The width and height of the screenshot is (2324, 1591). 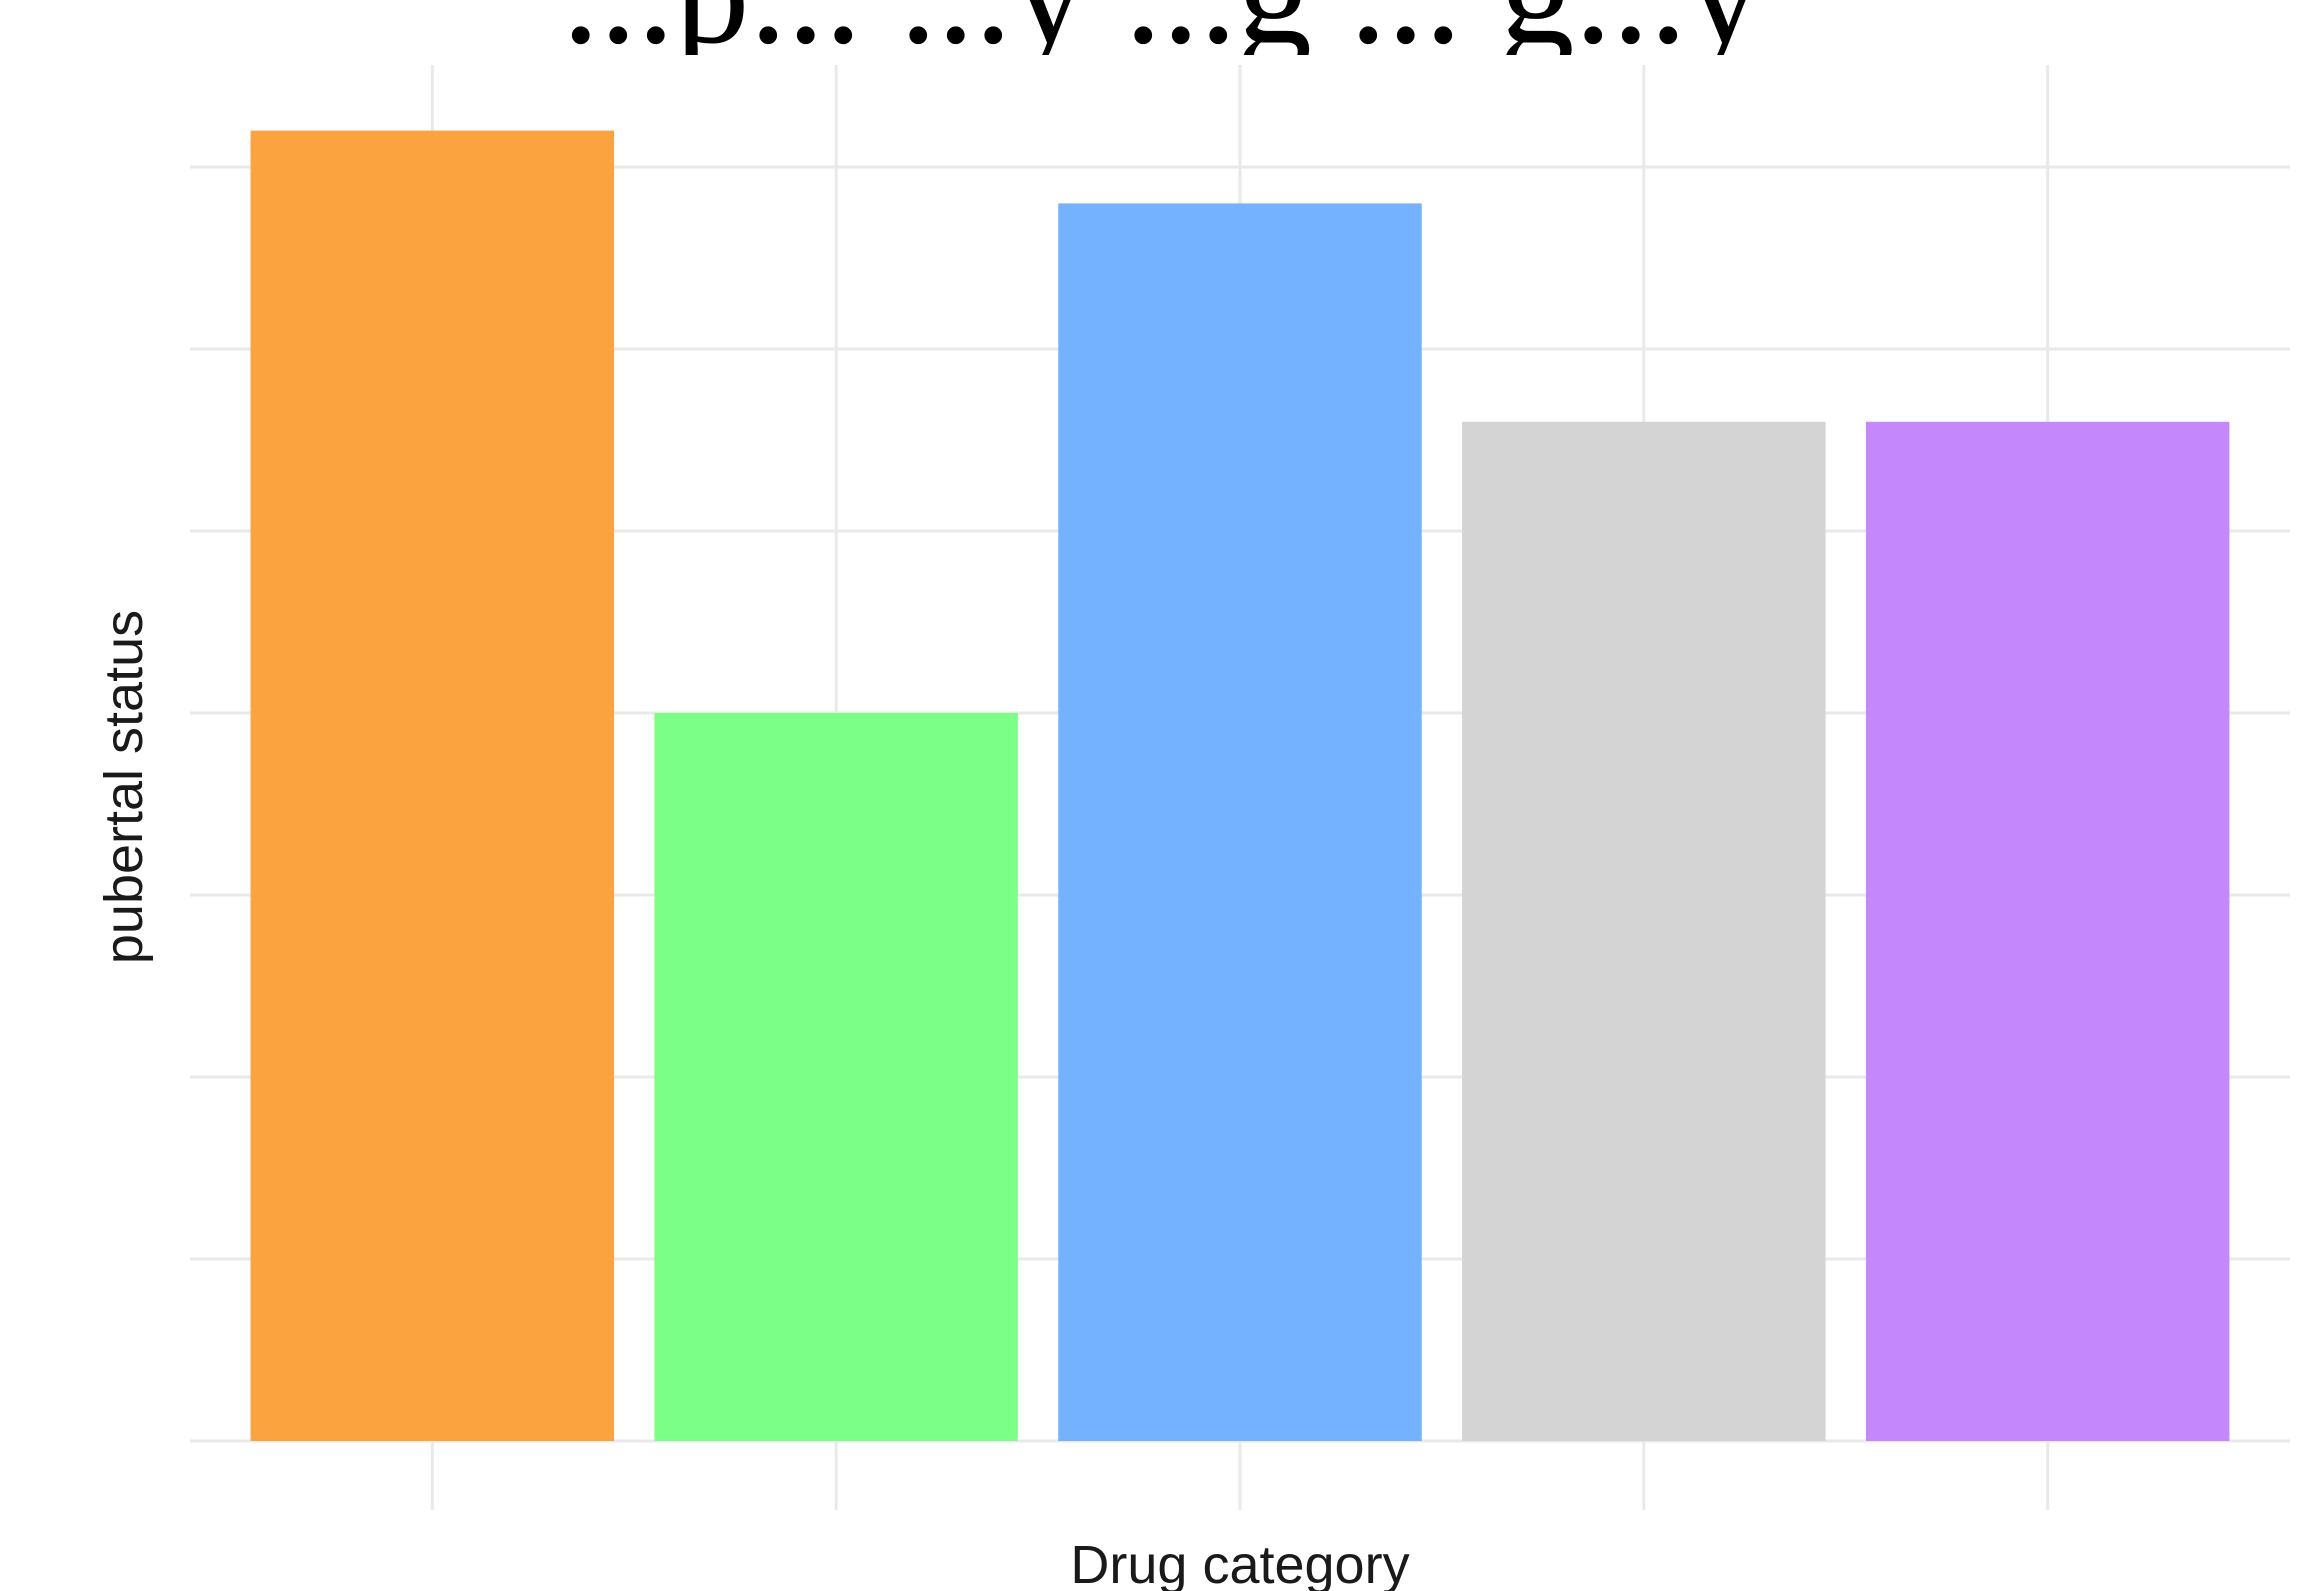 I want to click on chart-title: ...p... ...y ...g ... g...y, so click(x=1162, y=37).